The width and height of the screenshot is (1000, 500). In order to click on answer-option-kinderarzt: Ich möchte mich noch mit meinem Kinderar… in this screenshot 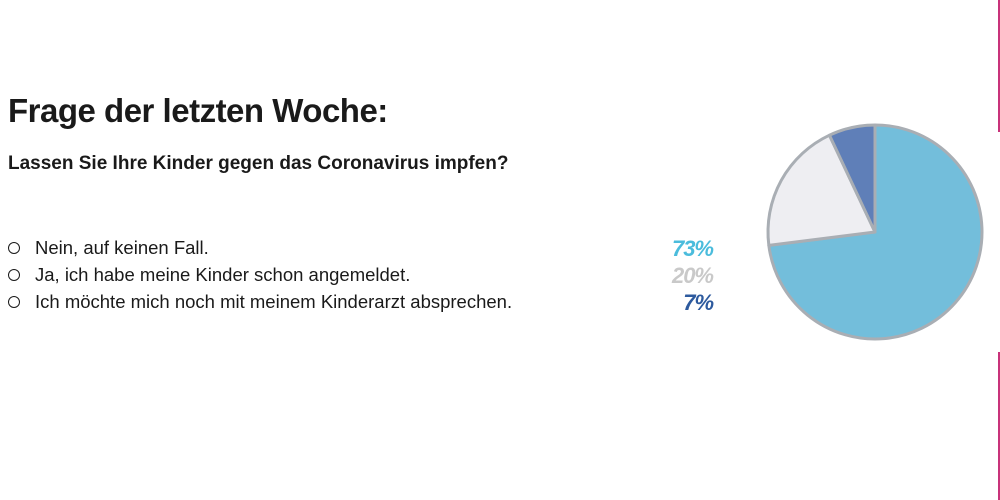, I will do `click(361, 303)`.